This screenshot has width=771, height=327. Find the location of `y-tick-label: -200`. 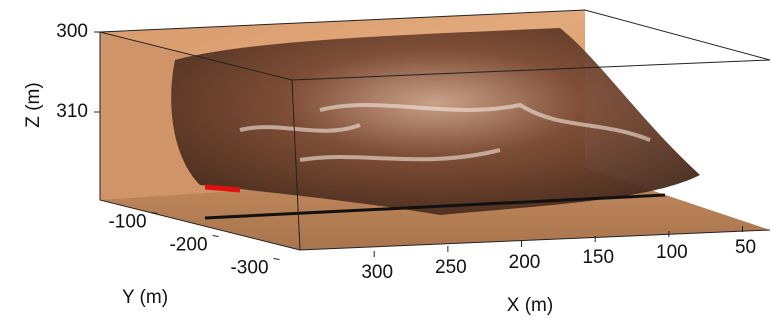

y-tick-label: -200 is located at coordinates (188, 245).